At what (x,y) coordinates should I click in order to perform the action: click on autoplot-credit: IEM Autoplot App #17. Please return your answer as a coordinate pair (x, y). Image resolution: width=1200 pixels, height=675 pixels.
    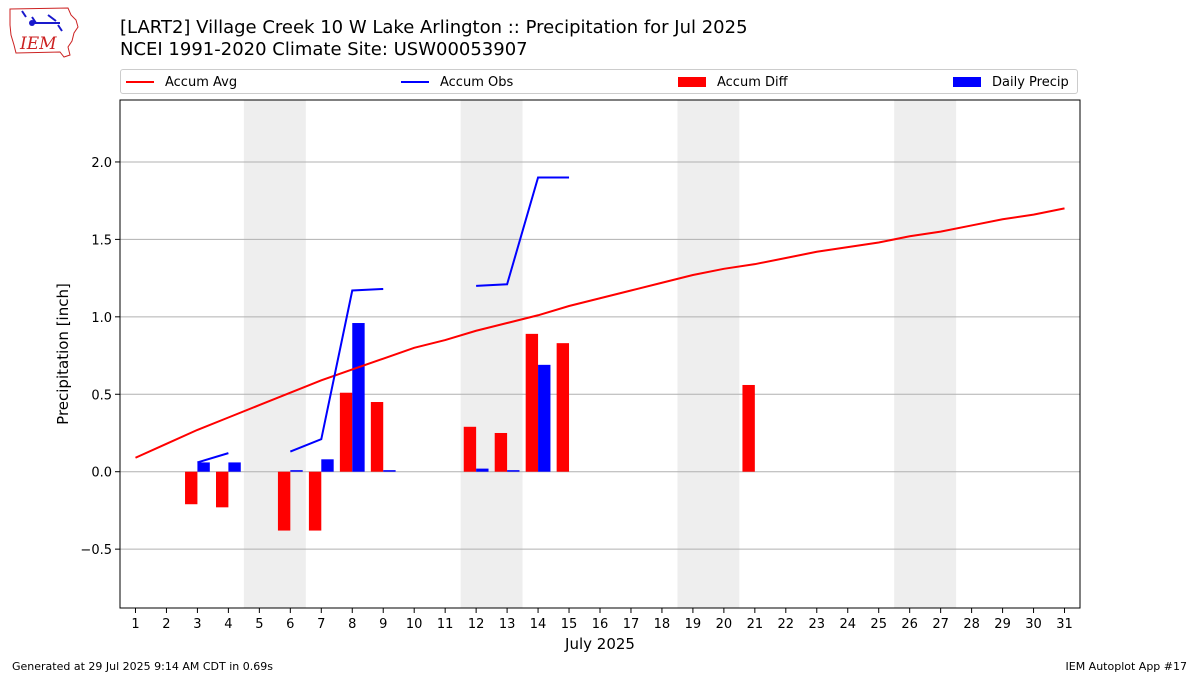
    Looking at the image, I should click on (1126, 666).